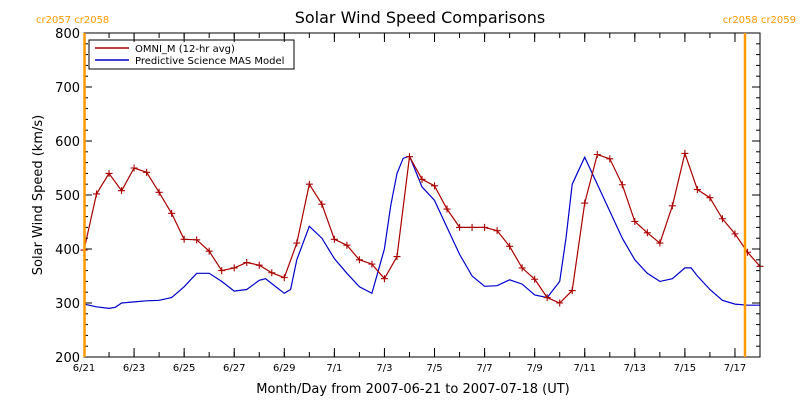 Image resolution: width=800 pixels, height=400 pixels. I want to click on x-tick-label: 7/11, so click(585, 368).